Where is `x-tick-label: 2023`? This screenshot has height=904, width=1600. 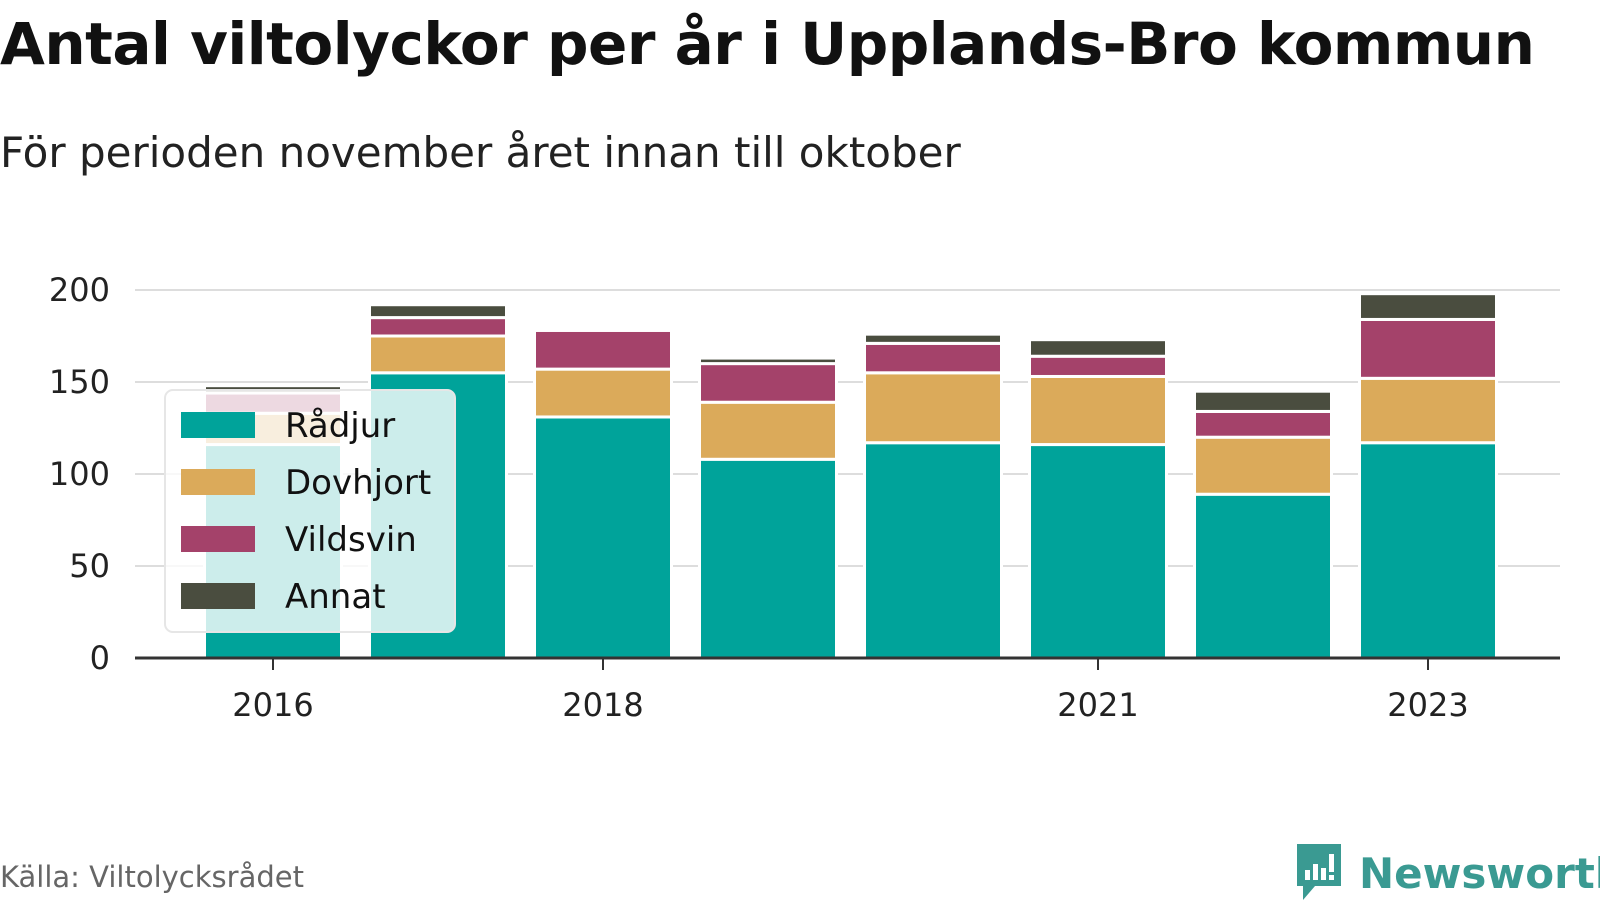
x-tick-label: 2023 is located at coordinates (1427, 705).